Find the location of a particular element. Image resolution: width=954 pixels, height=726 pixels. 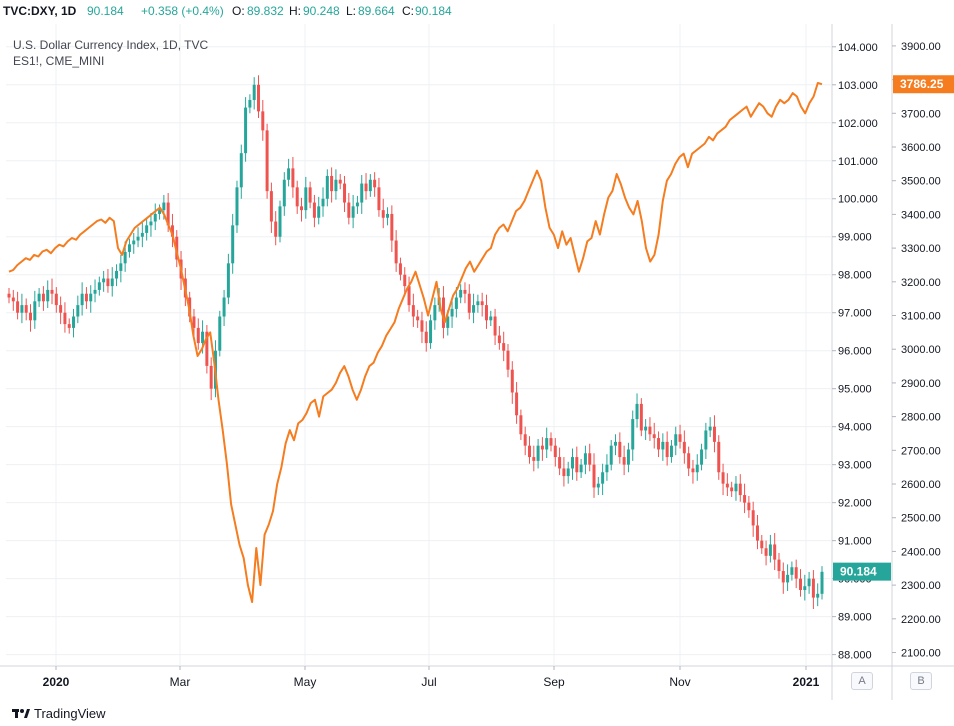

left-axis-label: 94.000 is located at coordinates (855, 428).